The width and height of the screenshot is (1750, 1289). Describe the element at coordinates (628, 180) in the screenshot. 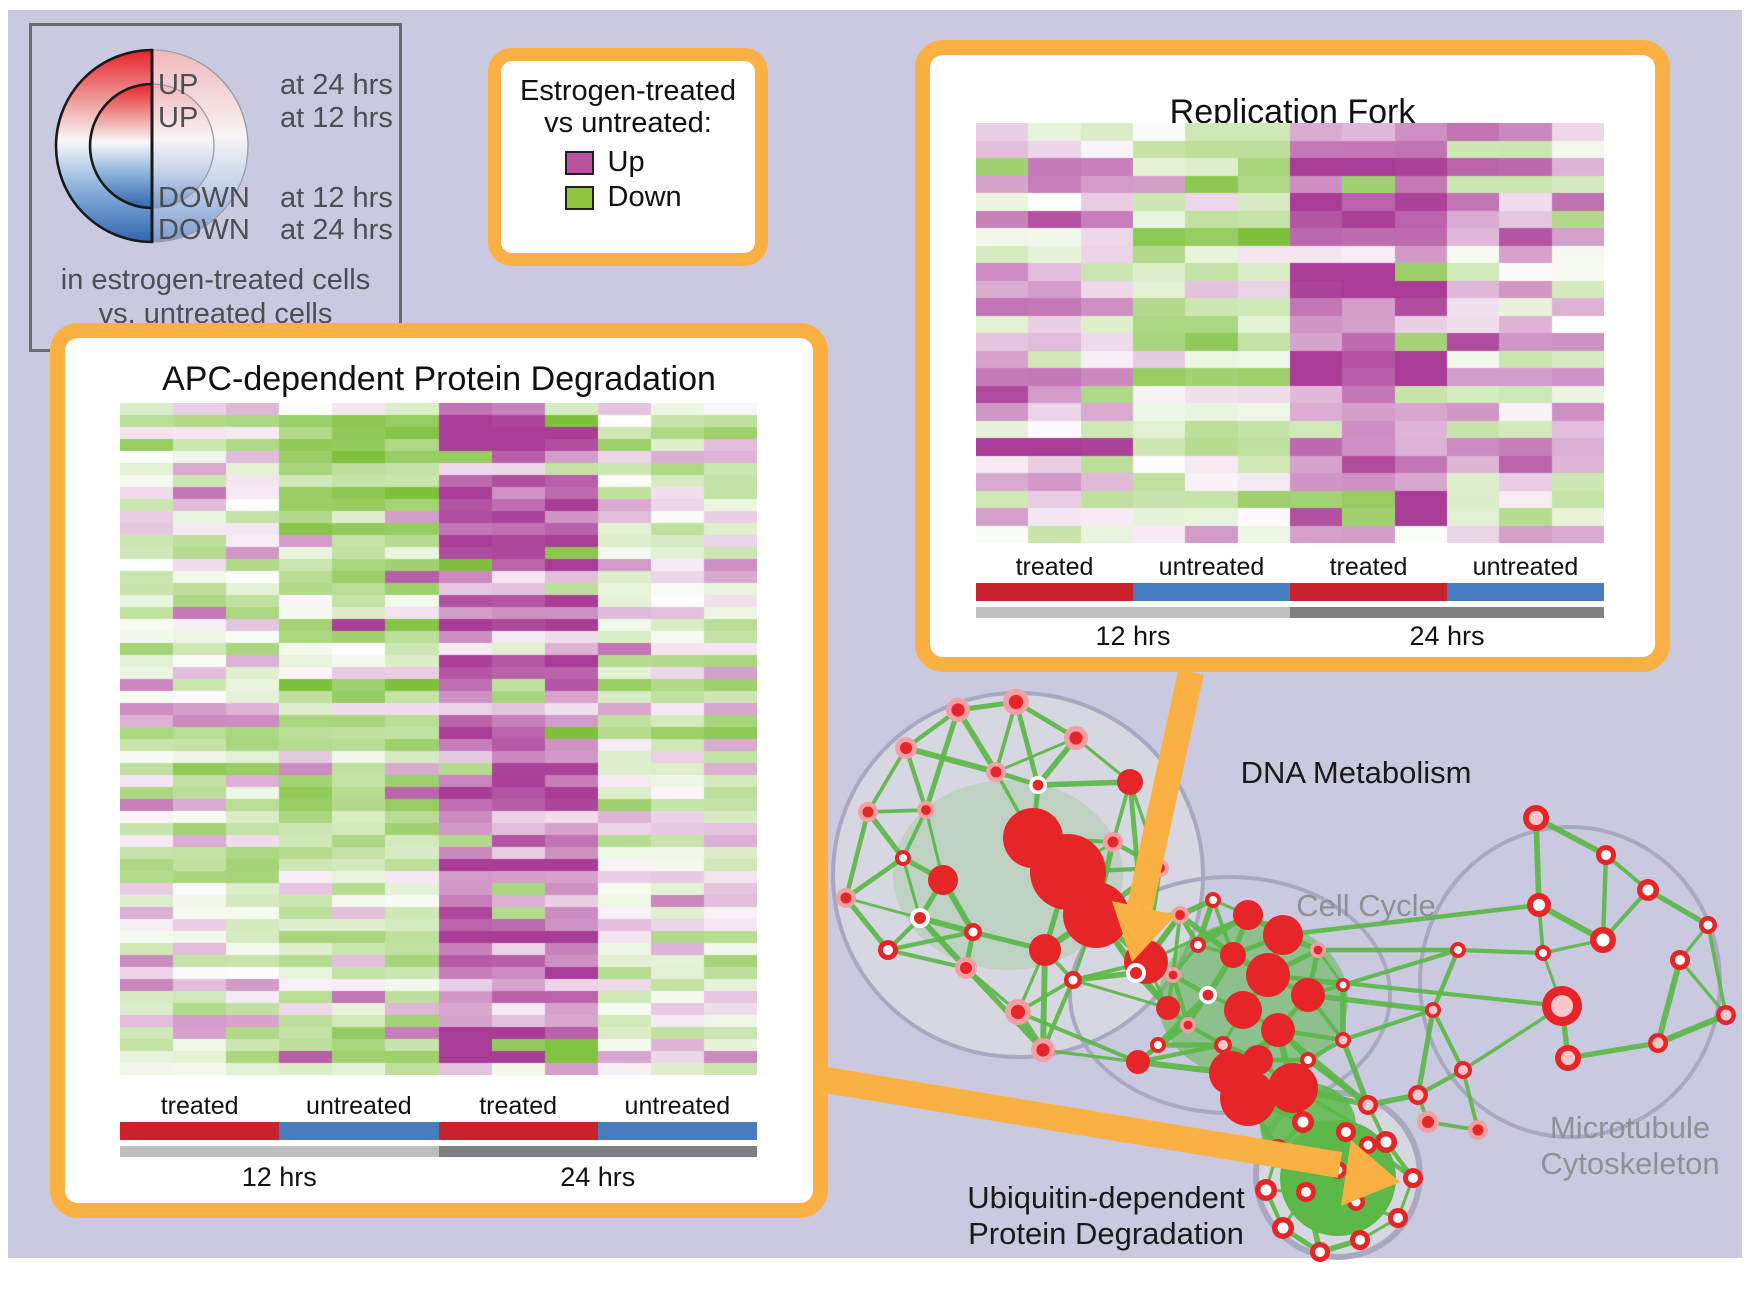

I see `color-legend-items: Up Down` at that location.